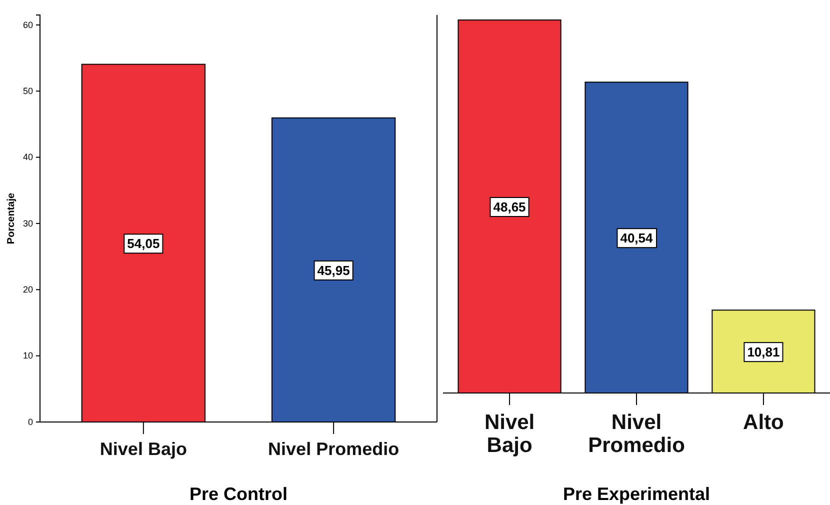 This screenshot has width=830, height=505. I want to click on y-tick-label: 10, so click(27, 355).